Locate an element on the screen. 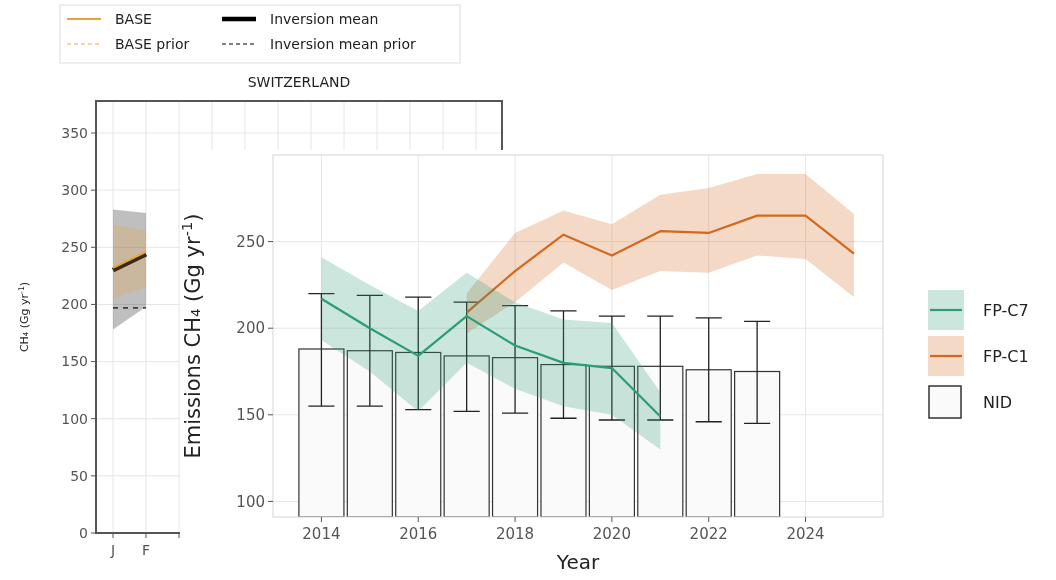 This screenshot has height=580, width=1056. x-tick-label: 2024 is located at coordinates (805, 534).